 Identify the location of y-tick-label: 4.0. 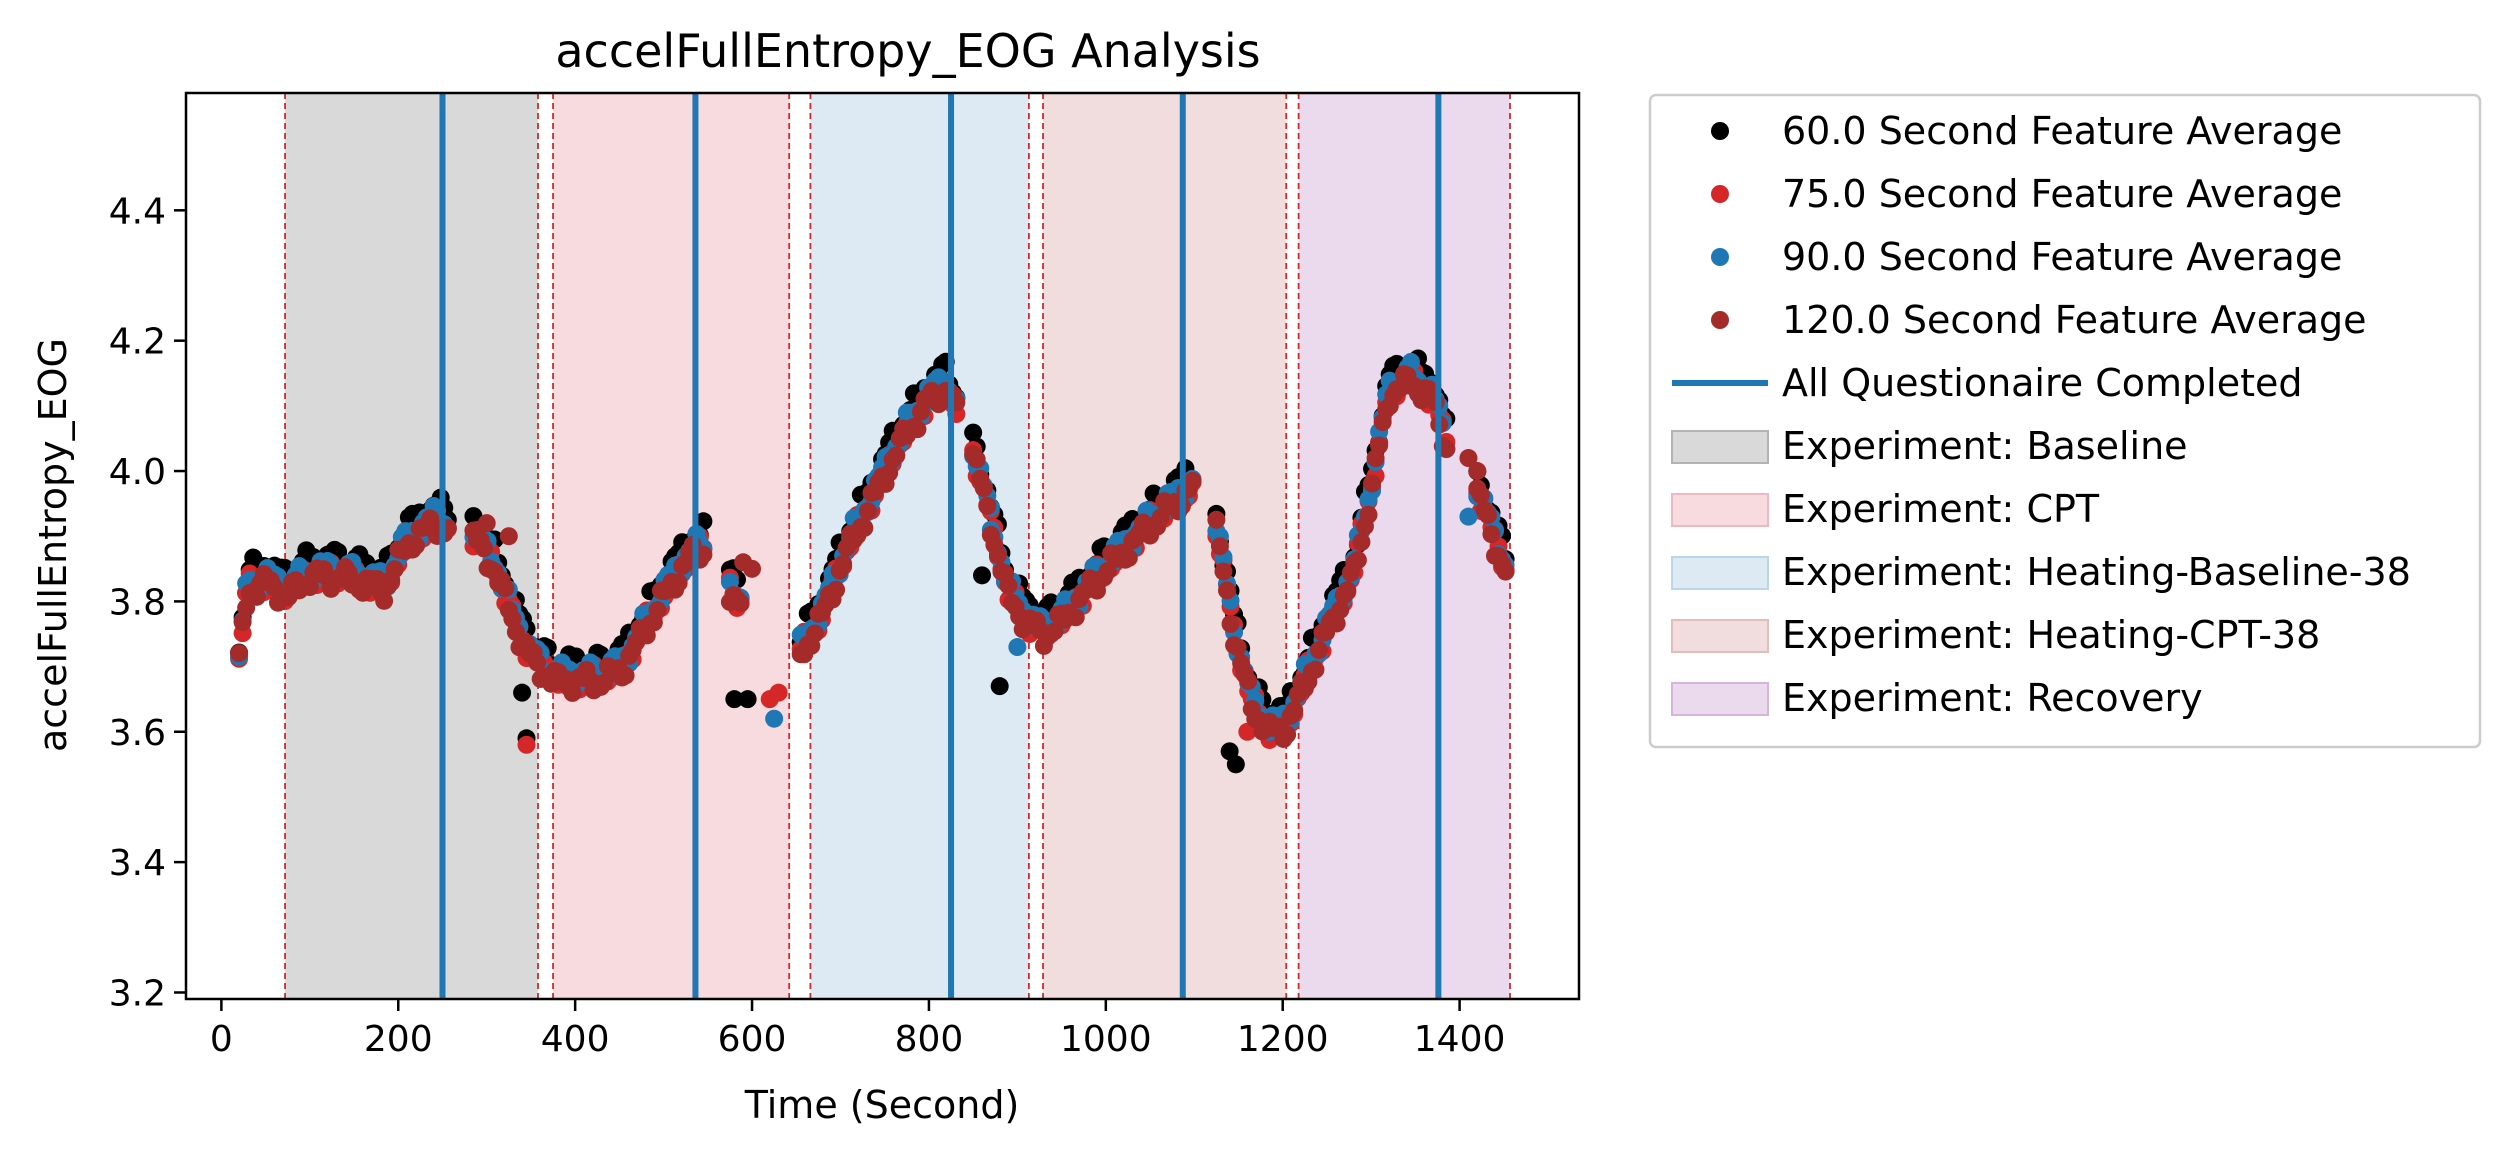
(137, 472).